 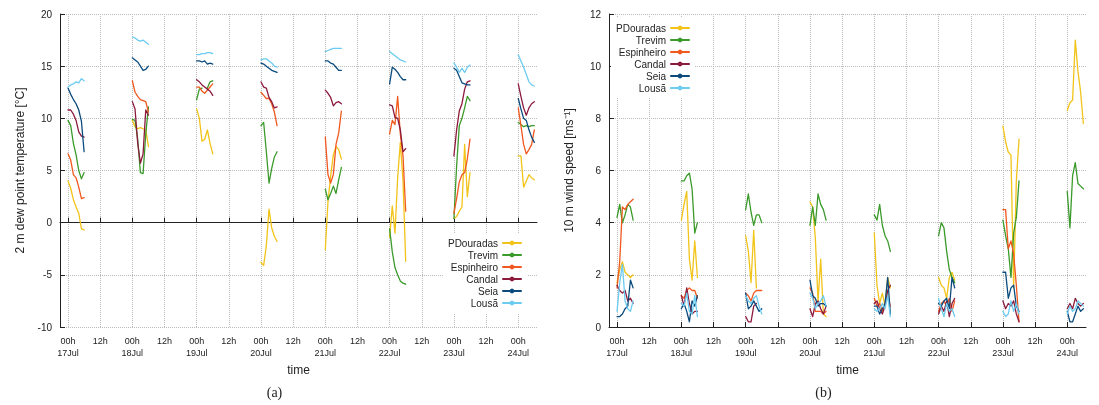 What do you see at coordinates (569, 170) in the screenshot?
I see `y-axis-title: 10 m wind speed [ms⁻¹]` at bounding box center [569, 170].